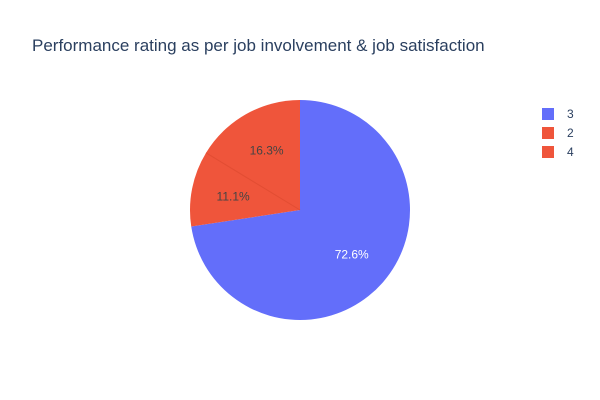 Image resolution: width=600 pixels, height=400 pixels. I want to click on legend-label-2: 2, so click(570, 133).